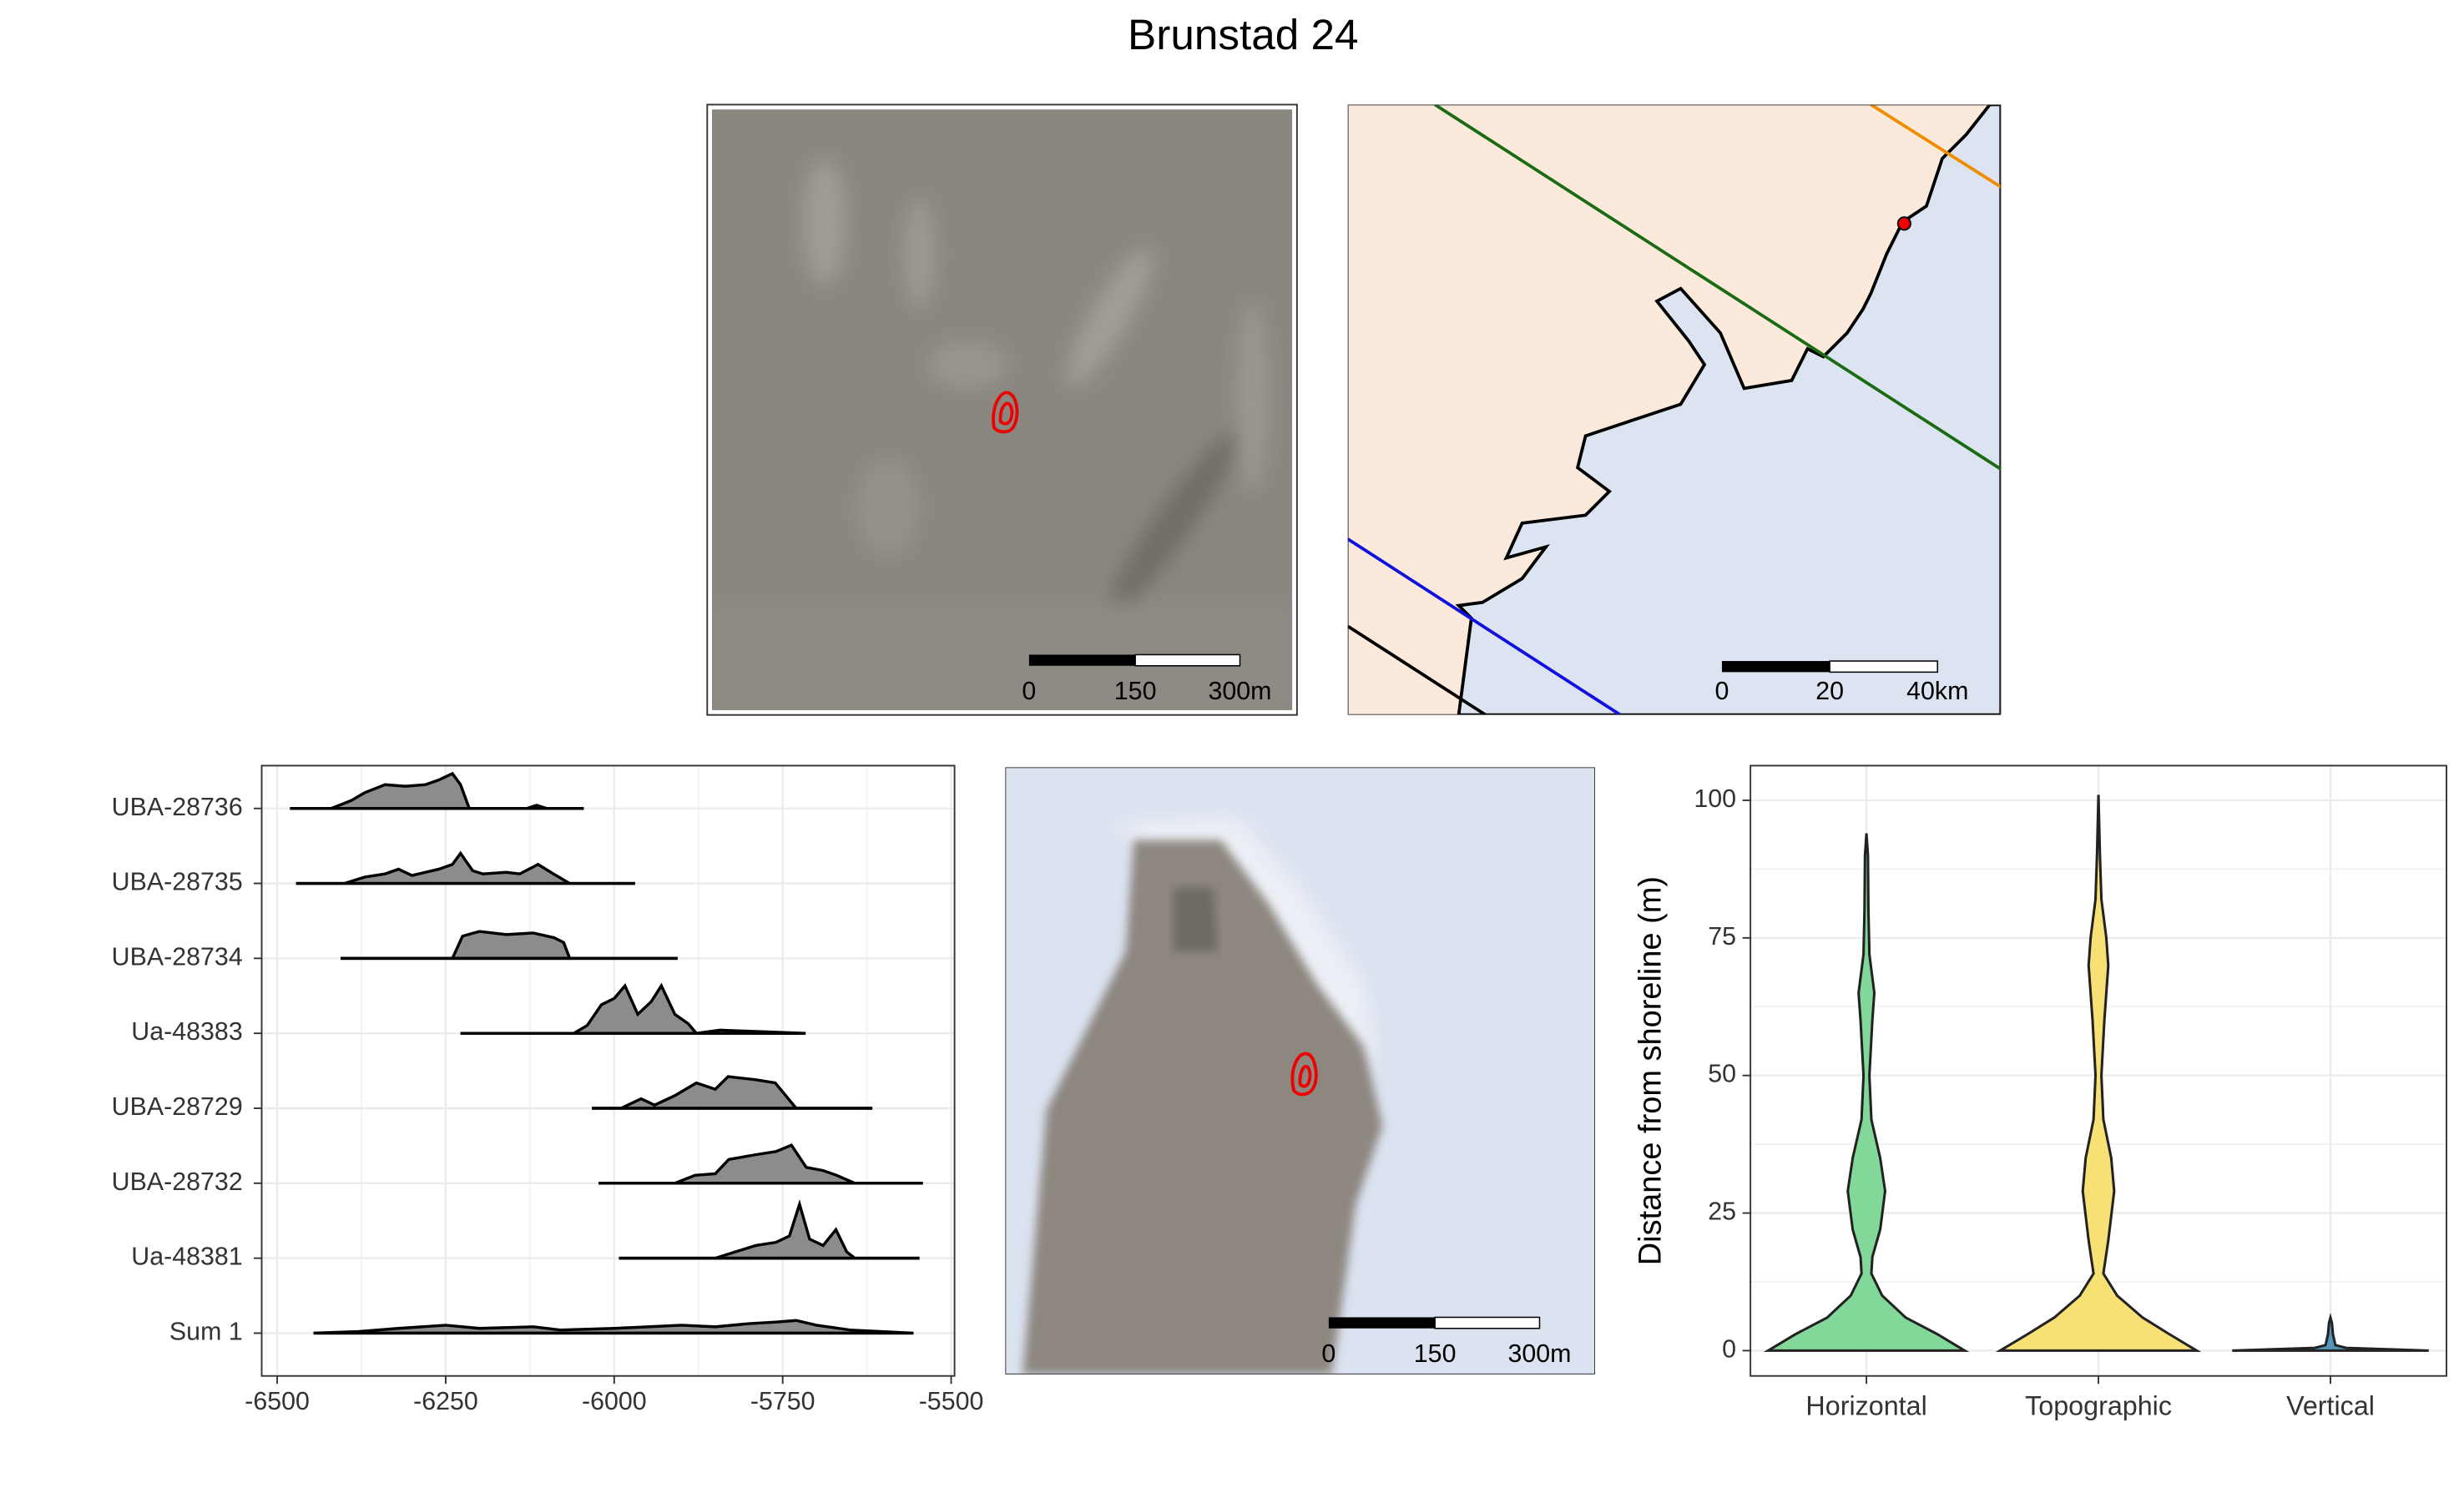 Image resolution: width=2464 pixels, height=1498 pixels. I want to click on x-tick-label: -6250, so click(445, 1401).